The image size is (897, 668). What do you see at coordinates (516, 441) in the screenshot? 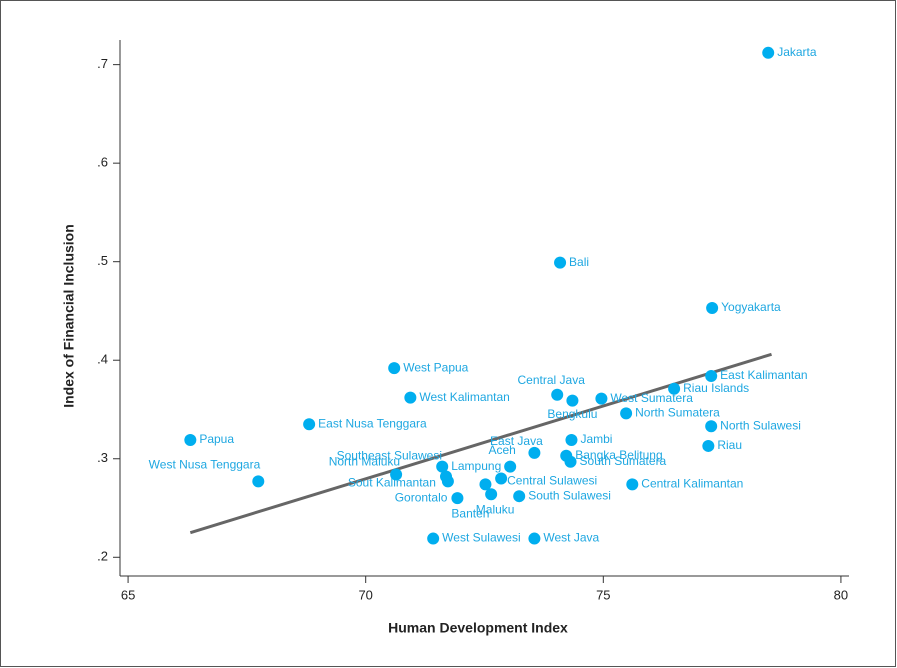
I see `point-label: East Java` at bounding box center [516, 441].